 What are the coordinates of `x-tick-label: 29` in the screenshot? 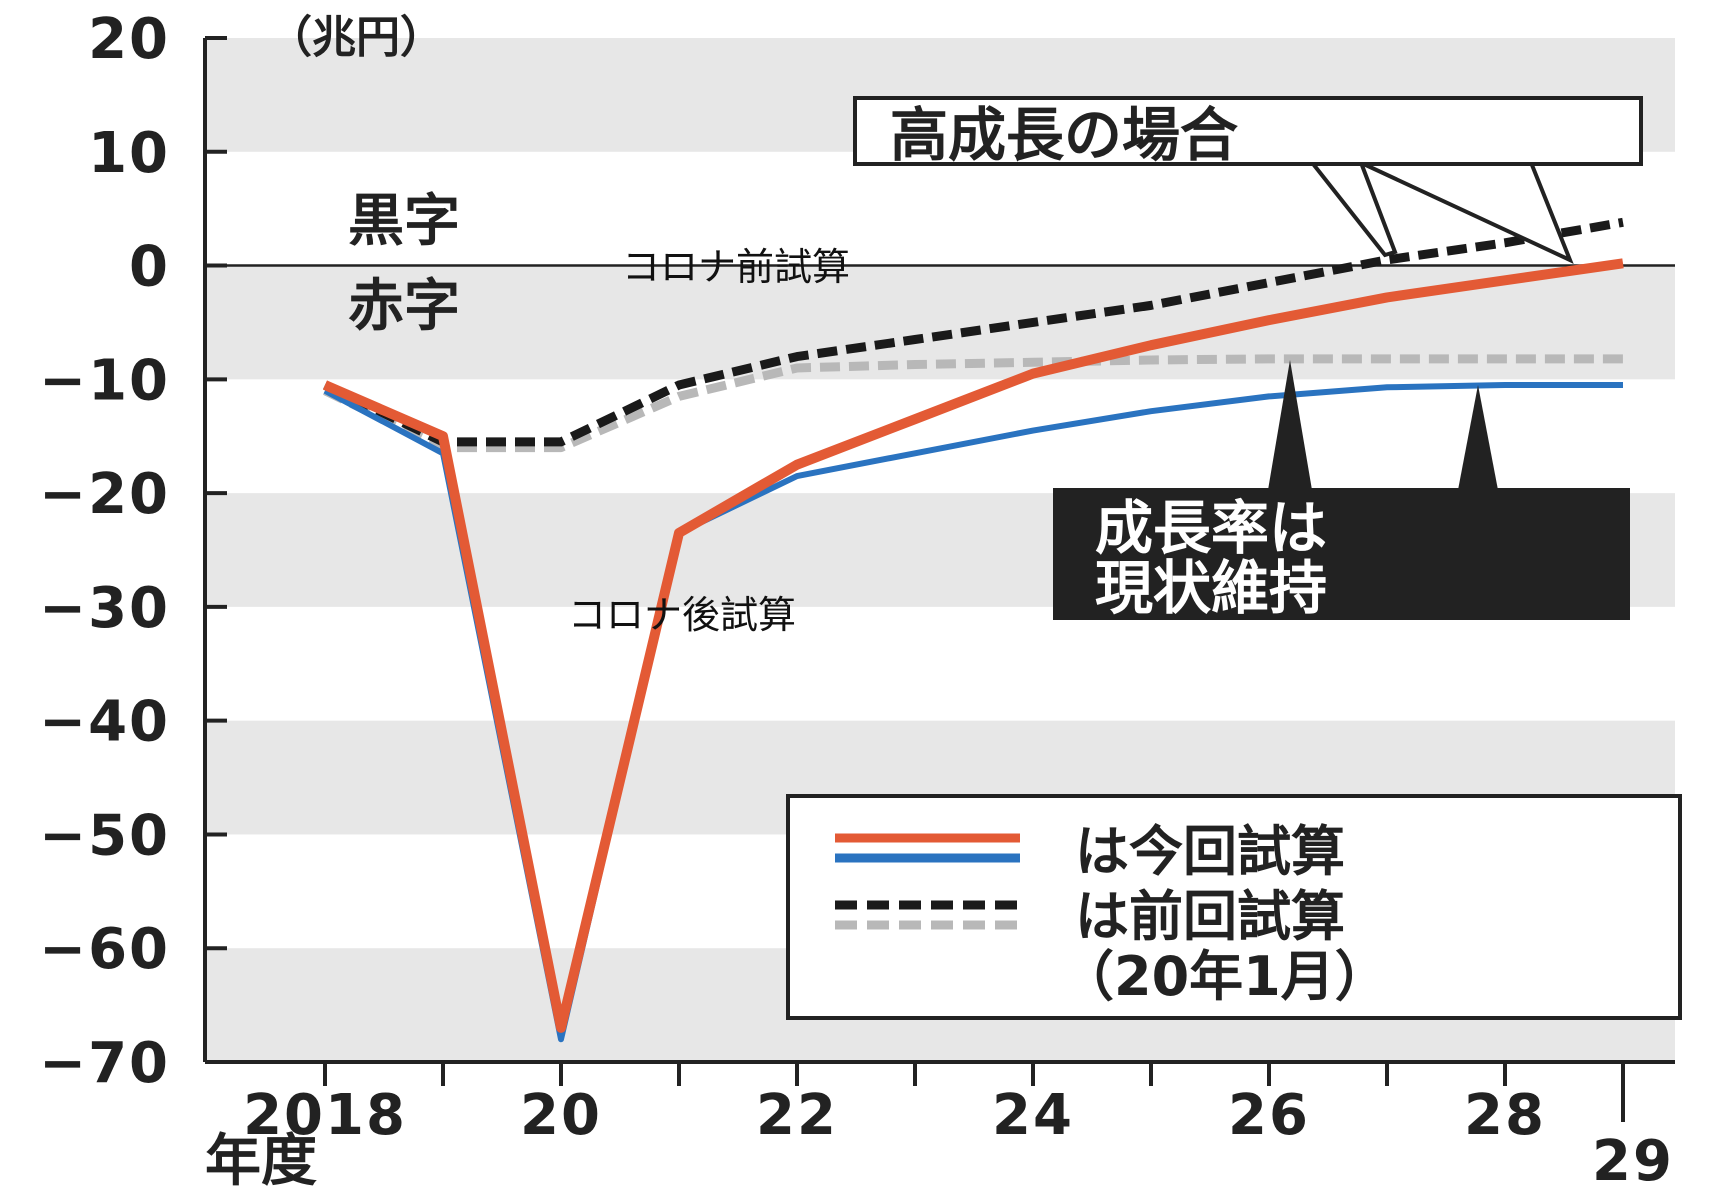 It's located at (1633, 1159).